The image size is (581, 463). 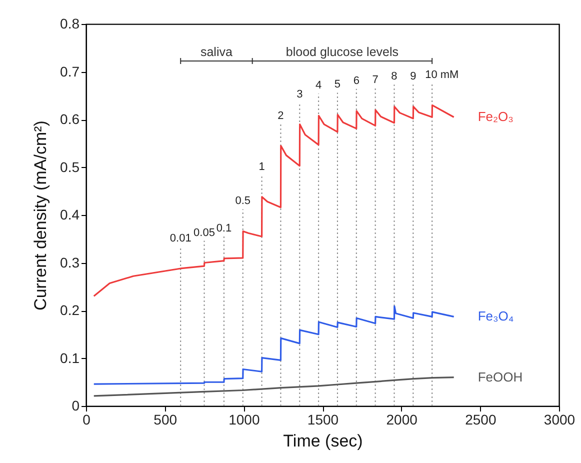 I want to click on annotation: 4, so click(x=318, y=86).